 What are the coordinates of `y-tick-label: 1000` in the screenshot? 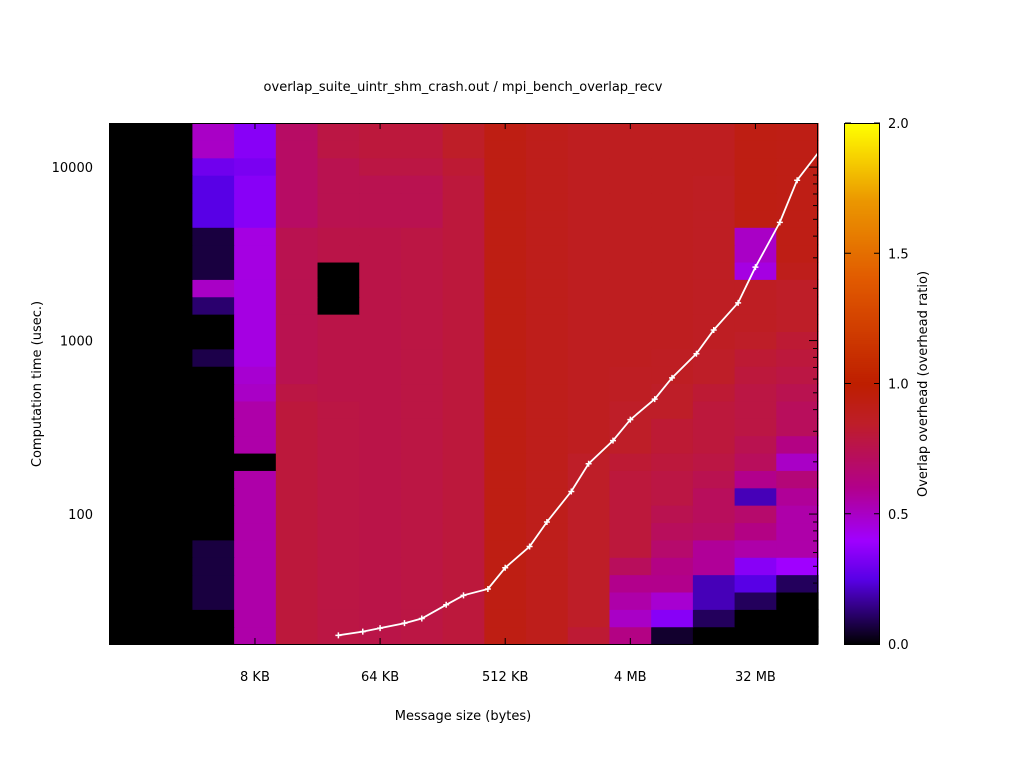 It's located at (76, 342).